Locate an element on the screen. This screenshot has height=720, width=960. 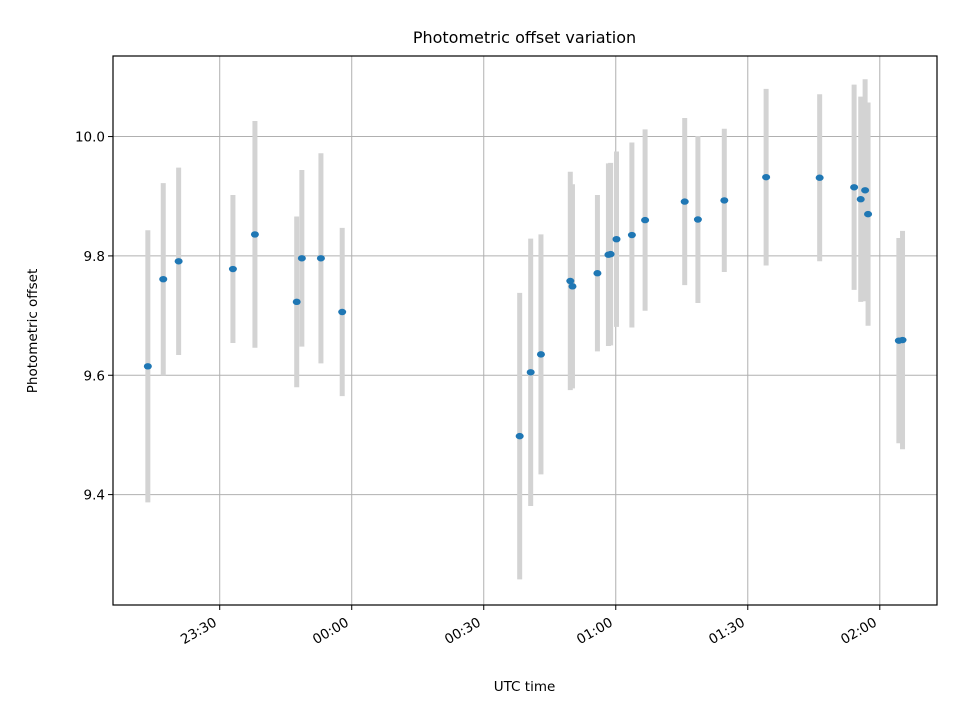
y-tick-label: 10.0 is located at coordinates (90, 138).